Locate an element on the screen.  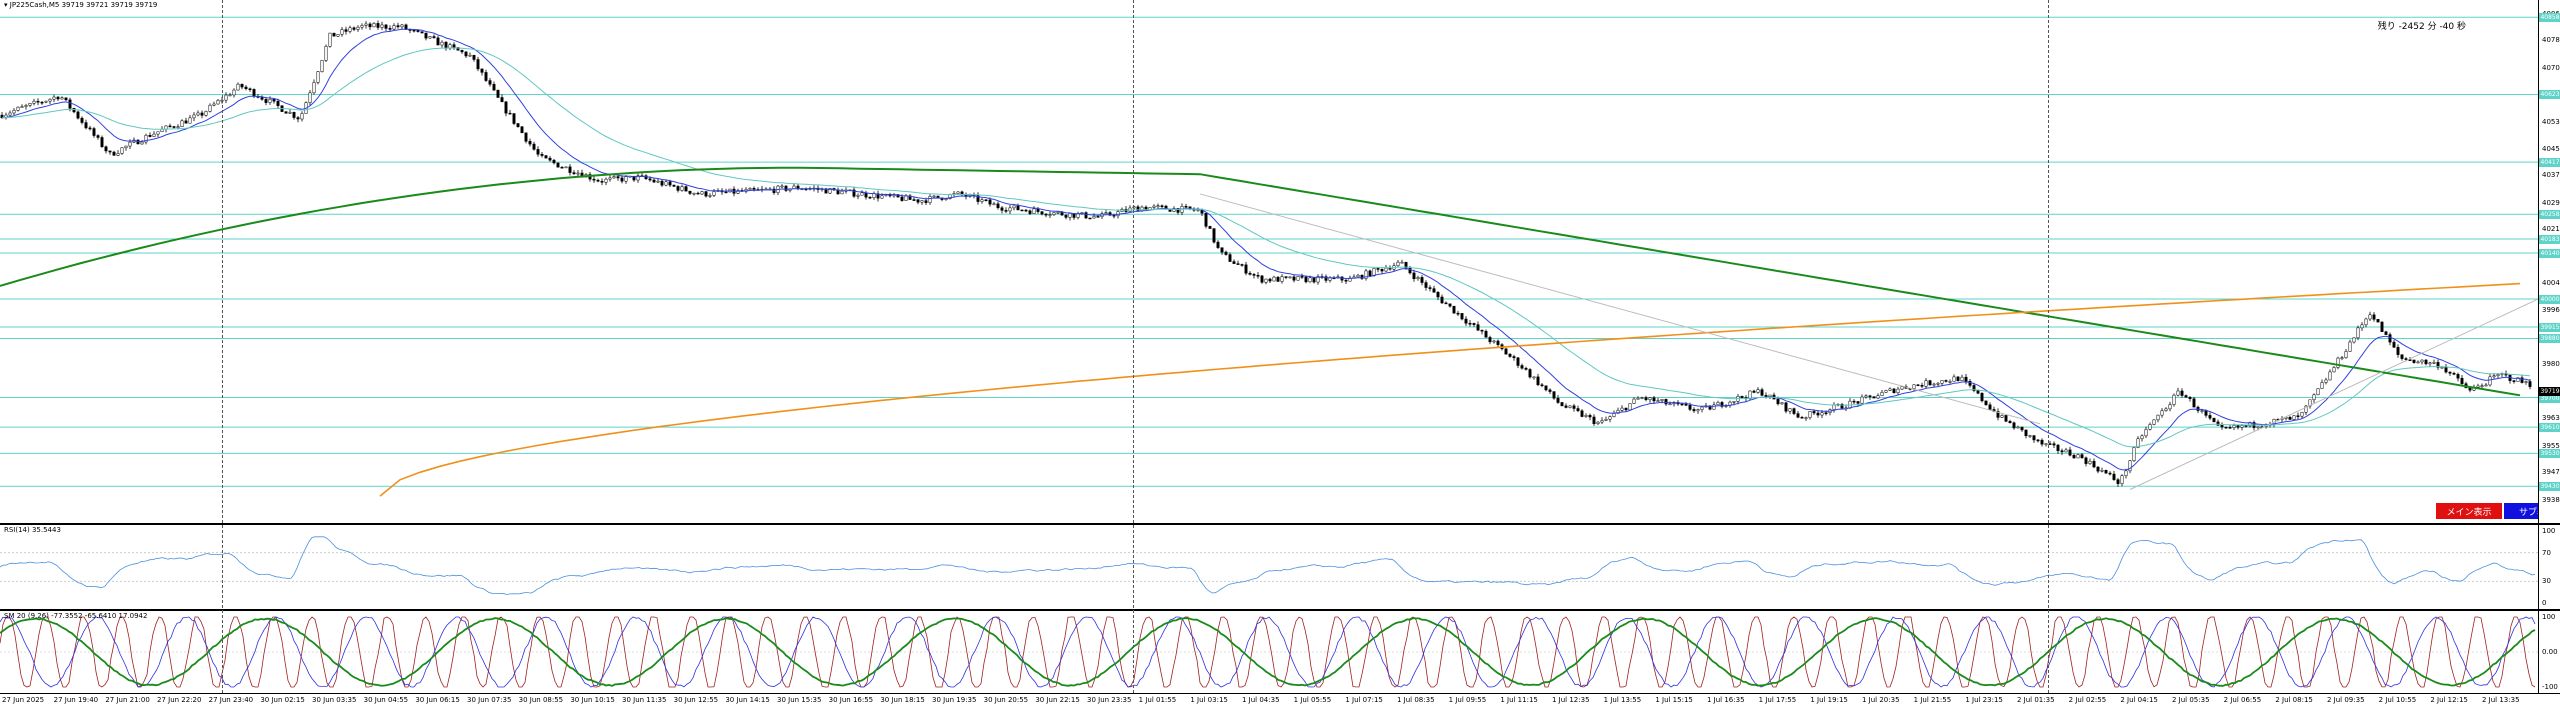
time-tick-label: 30 Jun 16:55 is located at coordinates (851, 700).